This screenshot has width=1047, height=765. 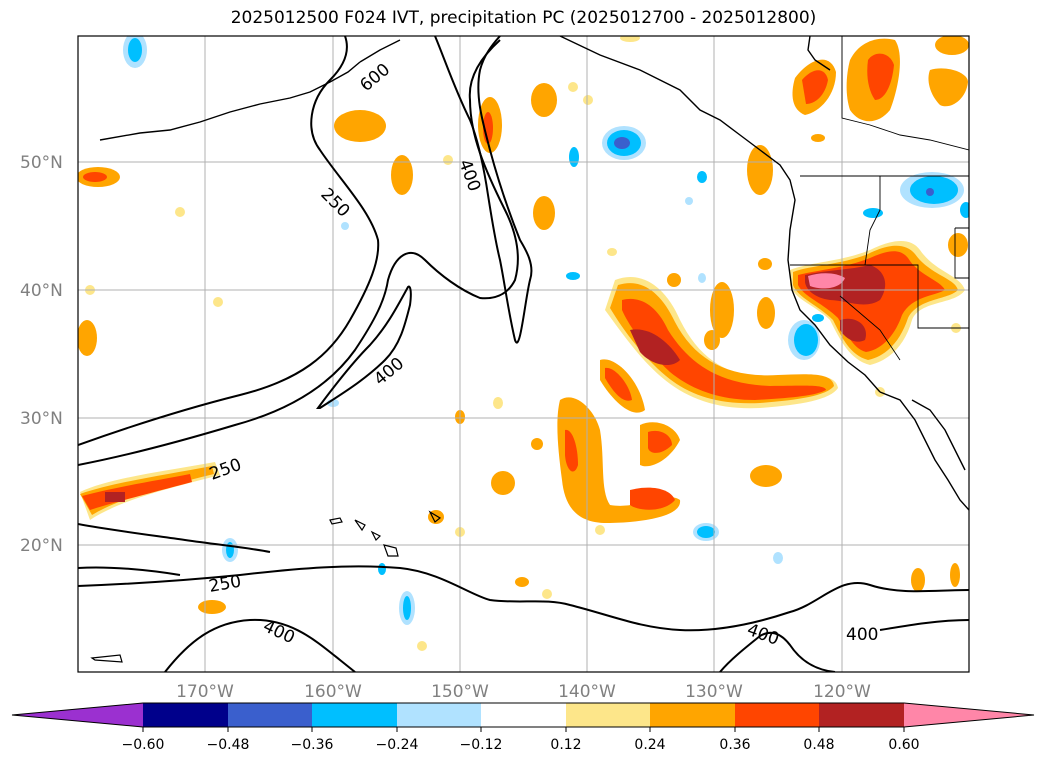 What do you see at coordinates (41, 546) in the screenshot?
I see `lat-label: 20°N` at bounding box center [41, 546].